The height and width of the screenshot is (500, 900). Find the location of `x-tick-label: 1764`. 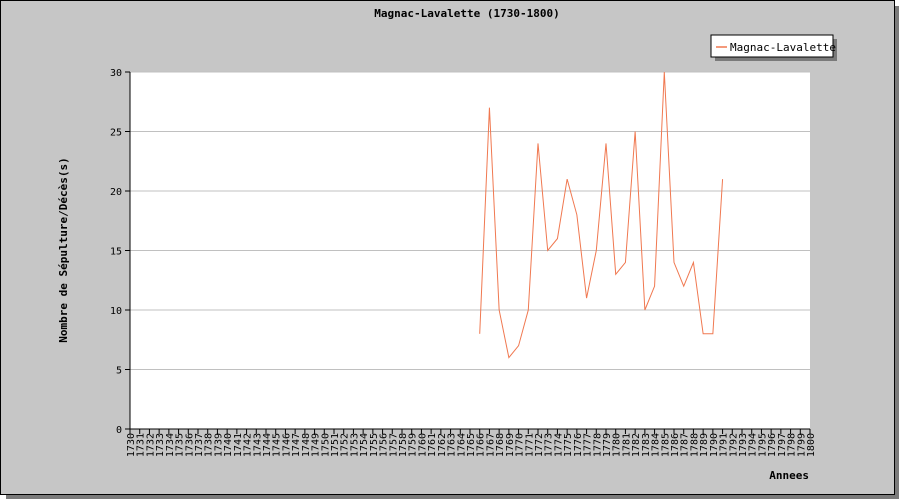

x-tick-label: 1764 is located at coordinates (461, 445).